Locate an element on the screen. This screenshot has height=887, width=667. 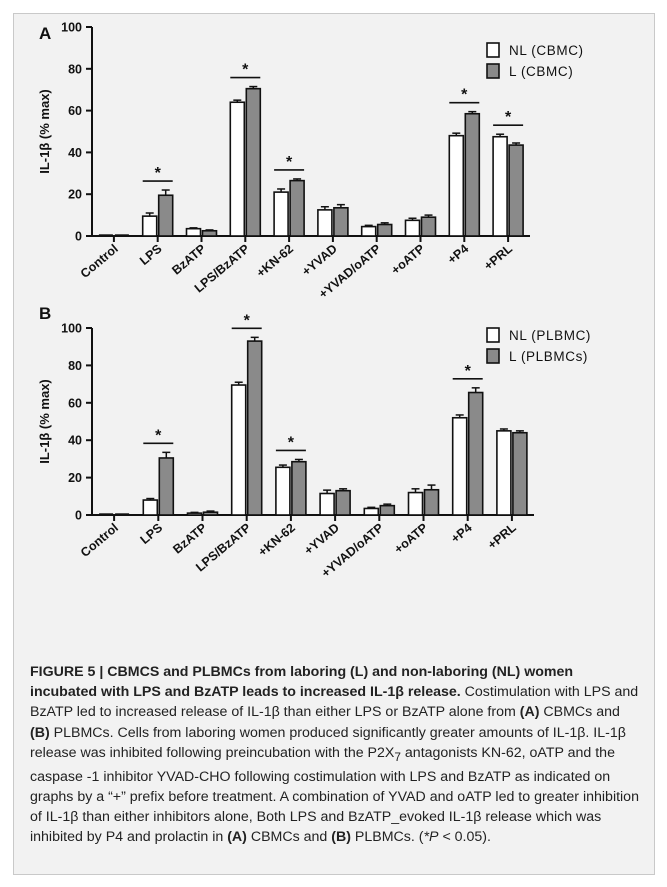
legend-label: L (CBMC) is located at coordinates (541, 71).